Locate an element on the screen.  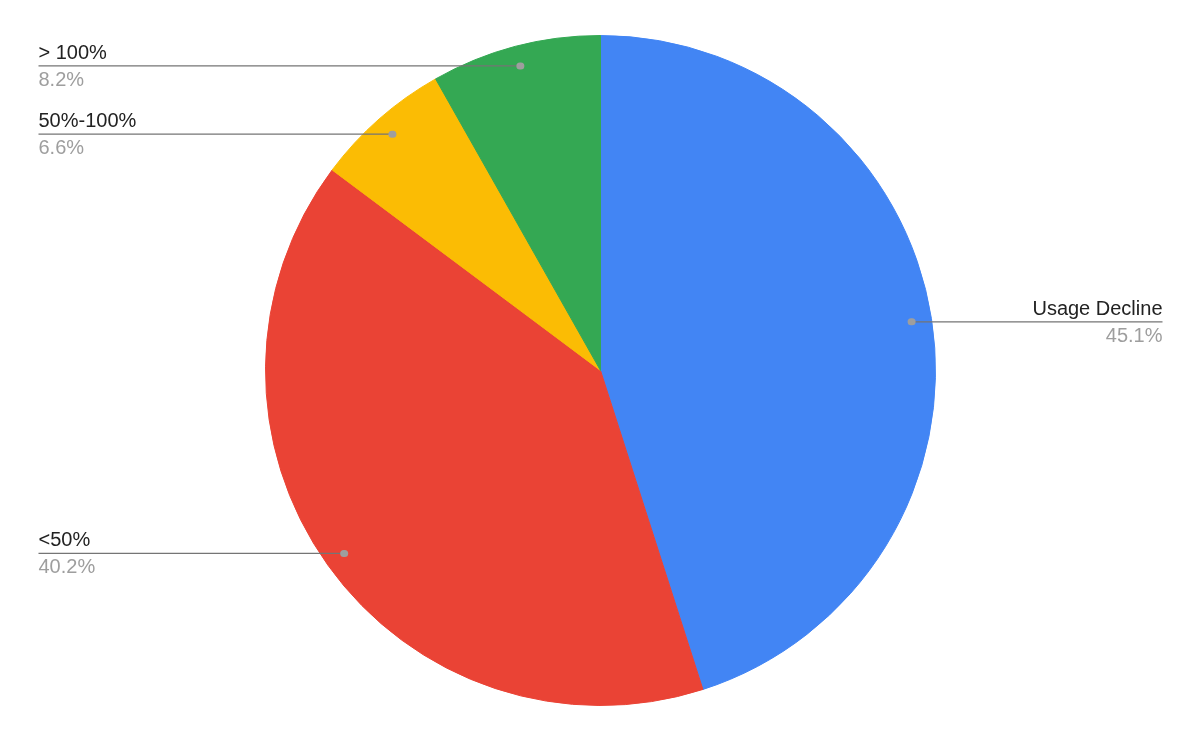
data-label: 6.6% is located at coordinates (61, 147).